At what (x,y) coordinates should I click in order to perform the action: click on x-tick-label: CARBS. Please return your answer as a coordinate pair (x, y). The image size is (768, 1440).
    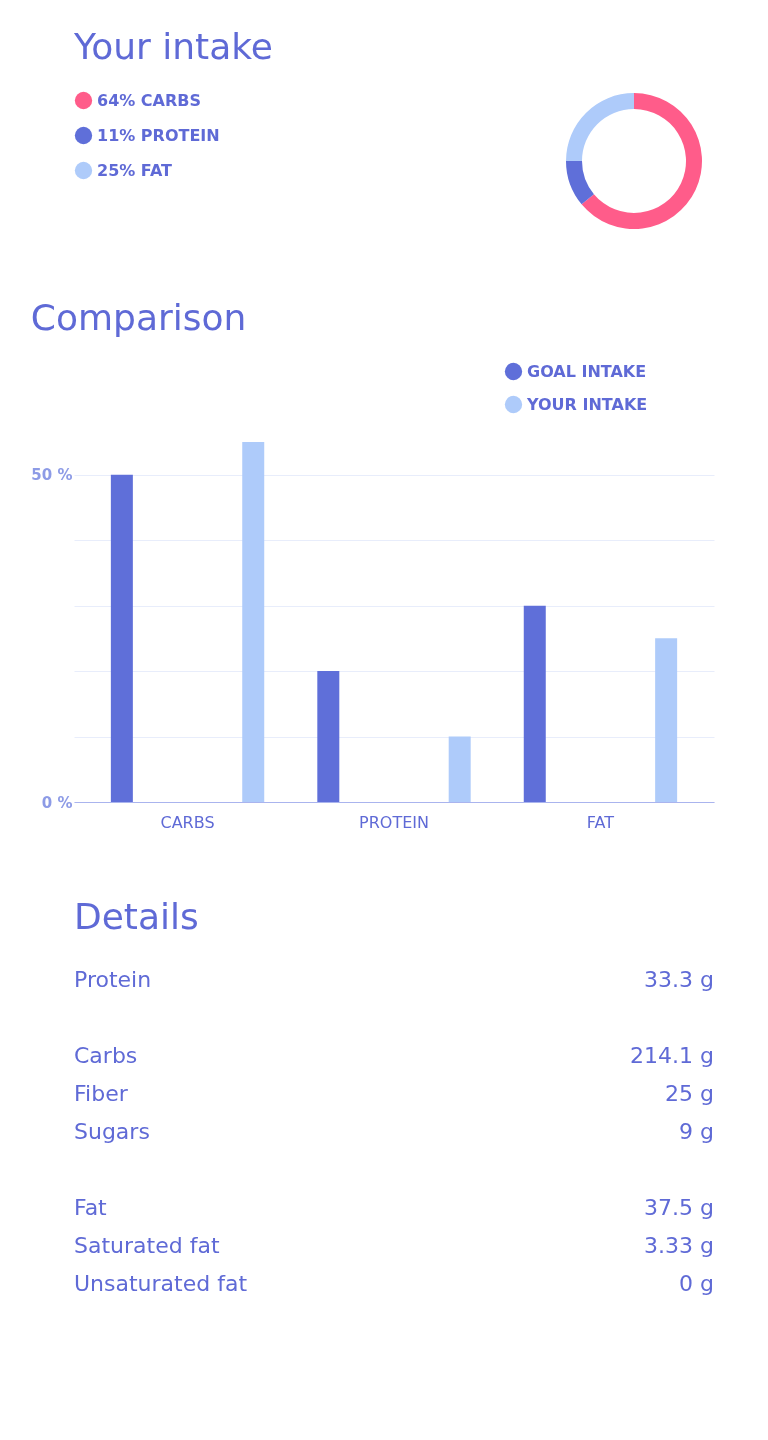
    Looking at the image, I should click on (187, 822).